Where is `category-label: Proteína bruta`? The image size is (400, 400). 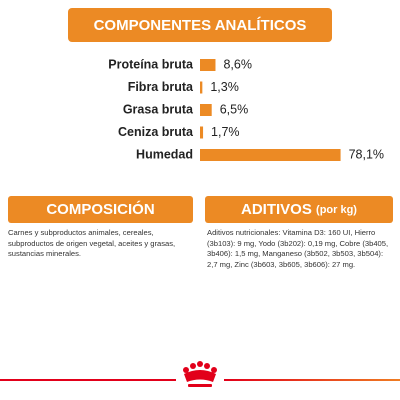
category-label: Proteína bruta is located at coordinates (151, 64).